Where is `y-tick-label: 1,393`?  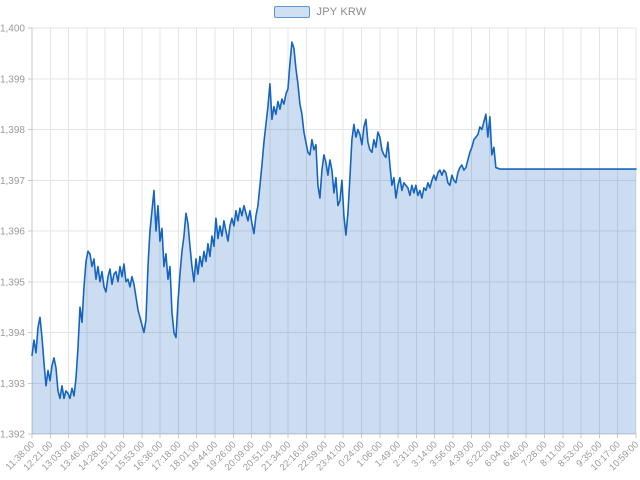 y-tick-label: 1,393 is located at coordinates (12, 384).